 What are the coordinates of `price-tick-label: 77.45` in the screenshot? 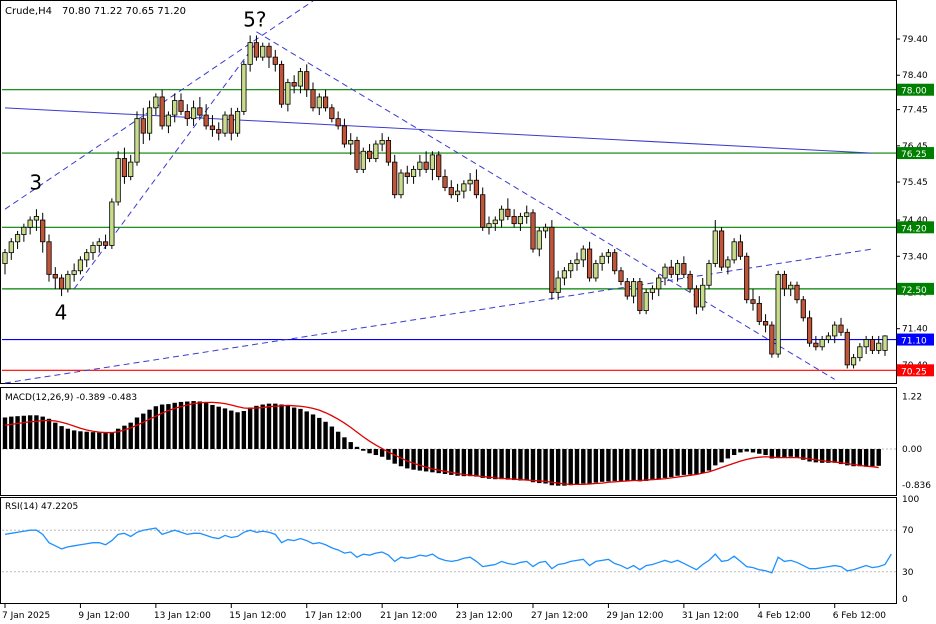 It's located at (915, 111).